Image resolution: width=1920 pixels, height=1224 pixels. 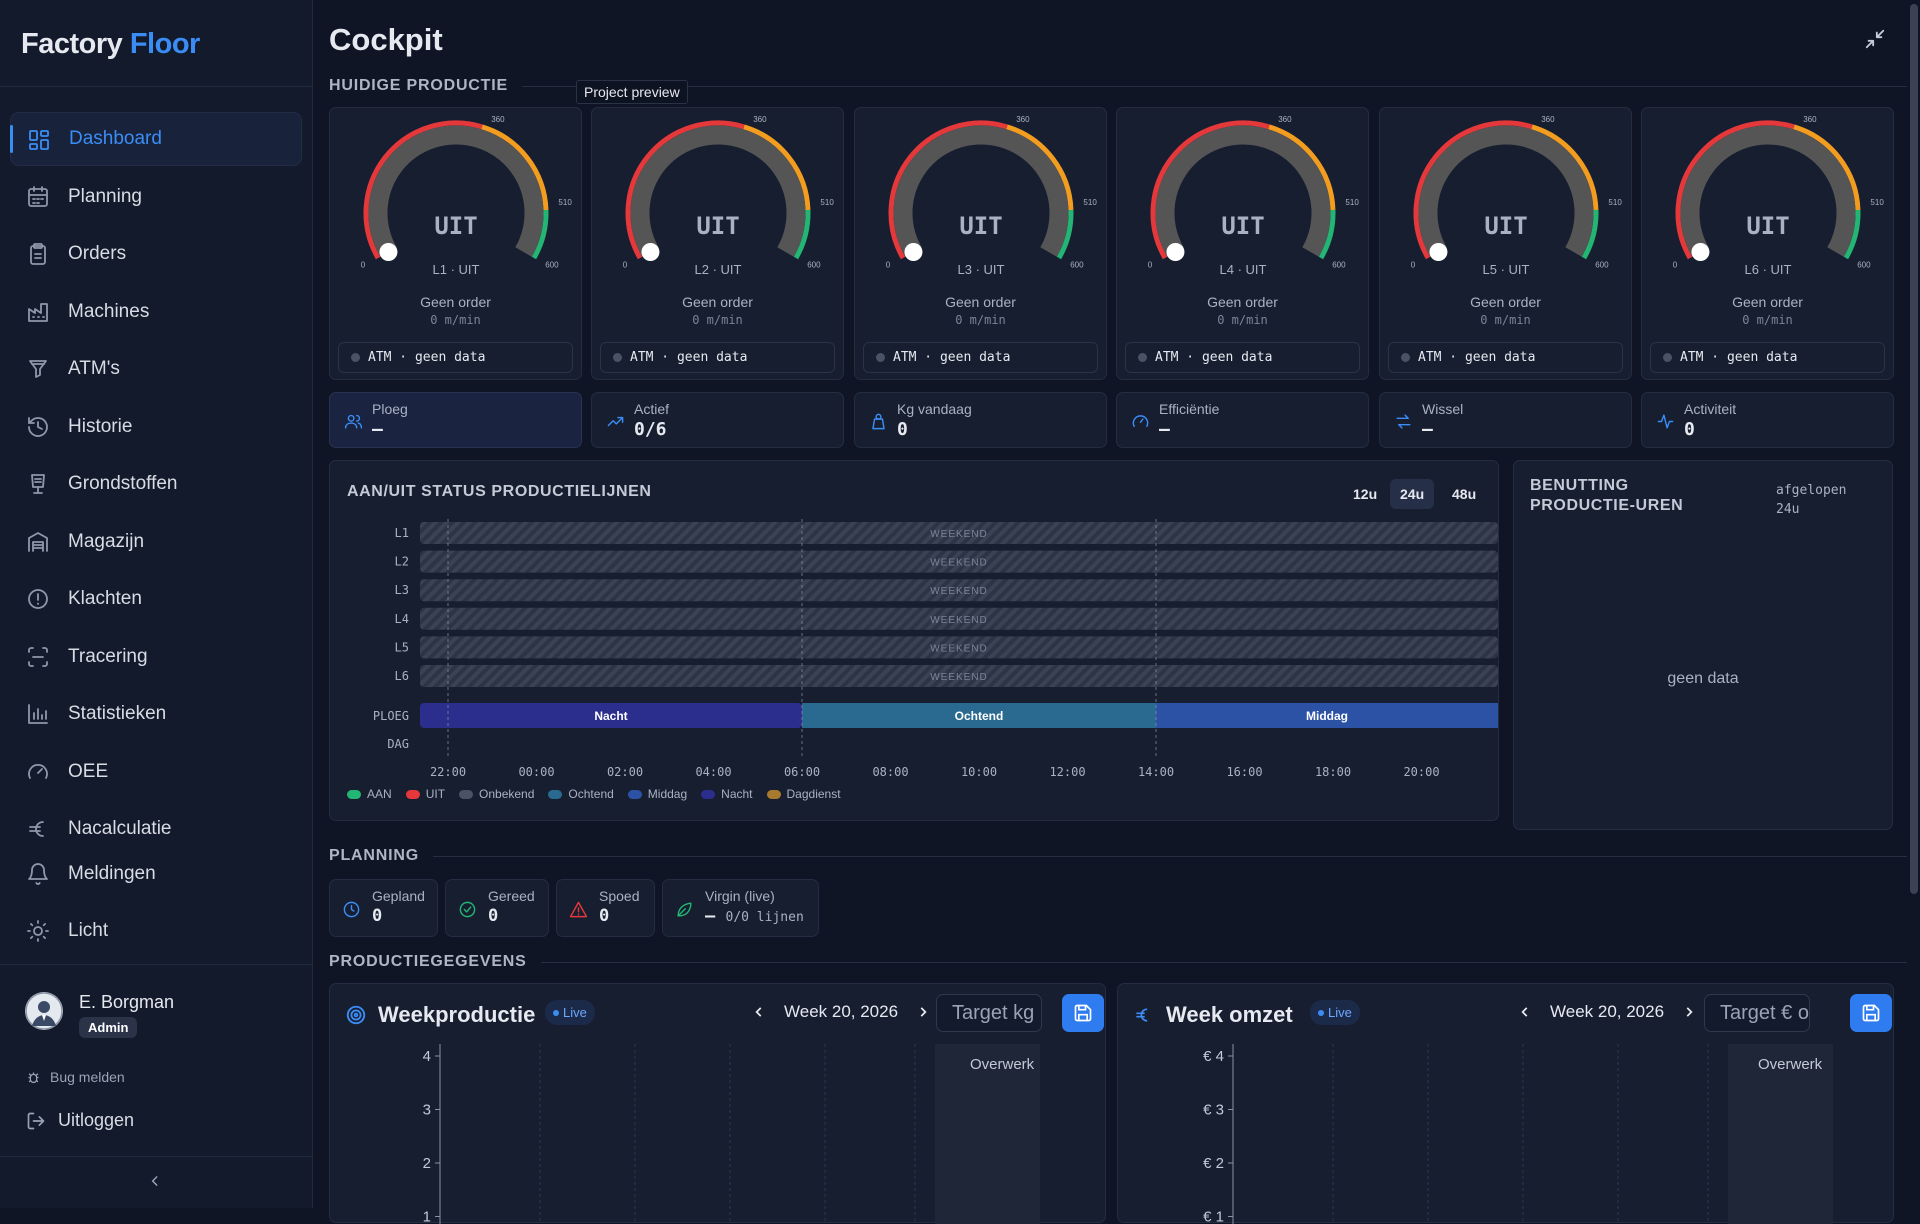 I want to click on sidebar-item-grondstoffen: Grondstoffen, so click(x=156, y=484).